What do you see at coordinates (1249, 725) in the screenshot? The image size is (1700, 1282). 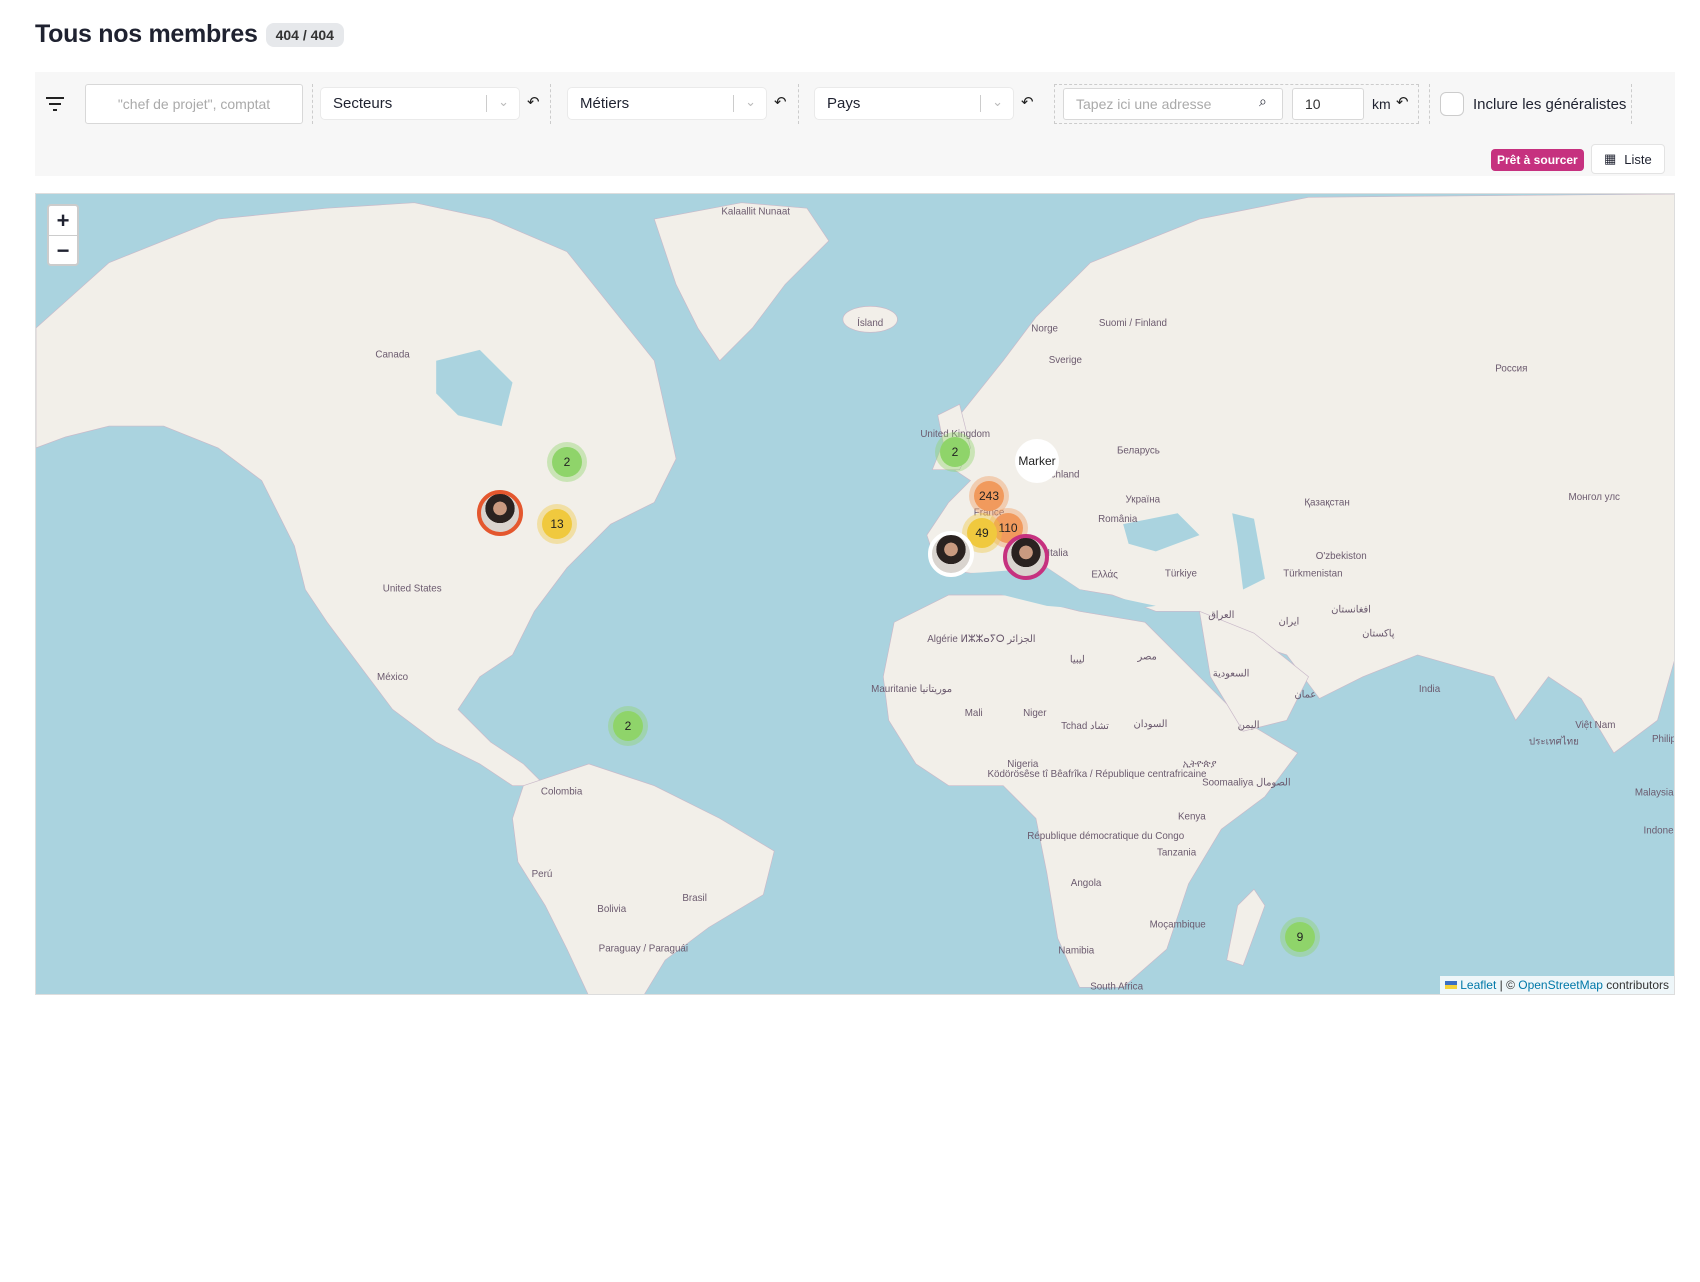 I see `map-country-label: اليمن` at bounding box center [1249, 725].